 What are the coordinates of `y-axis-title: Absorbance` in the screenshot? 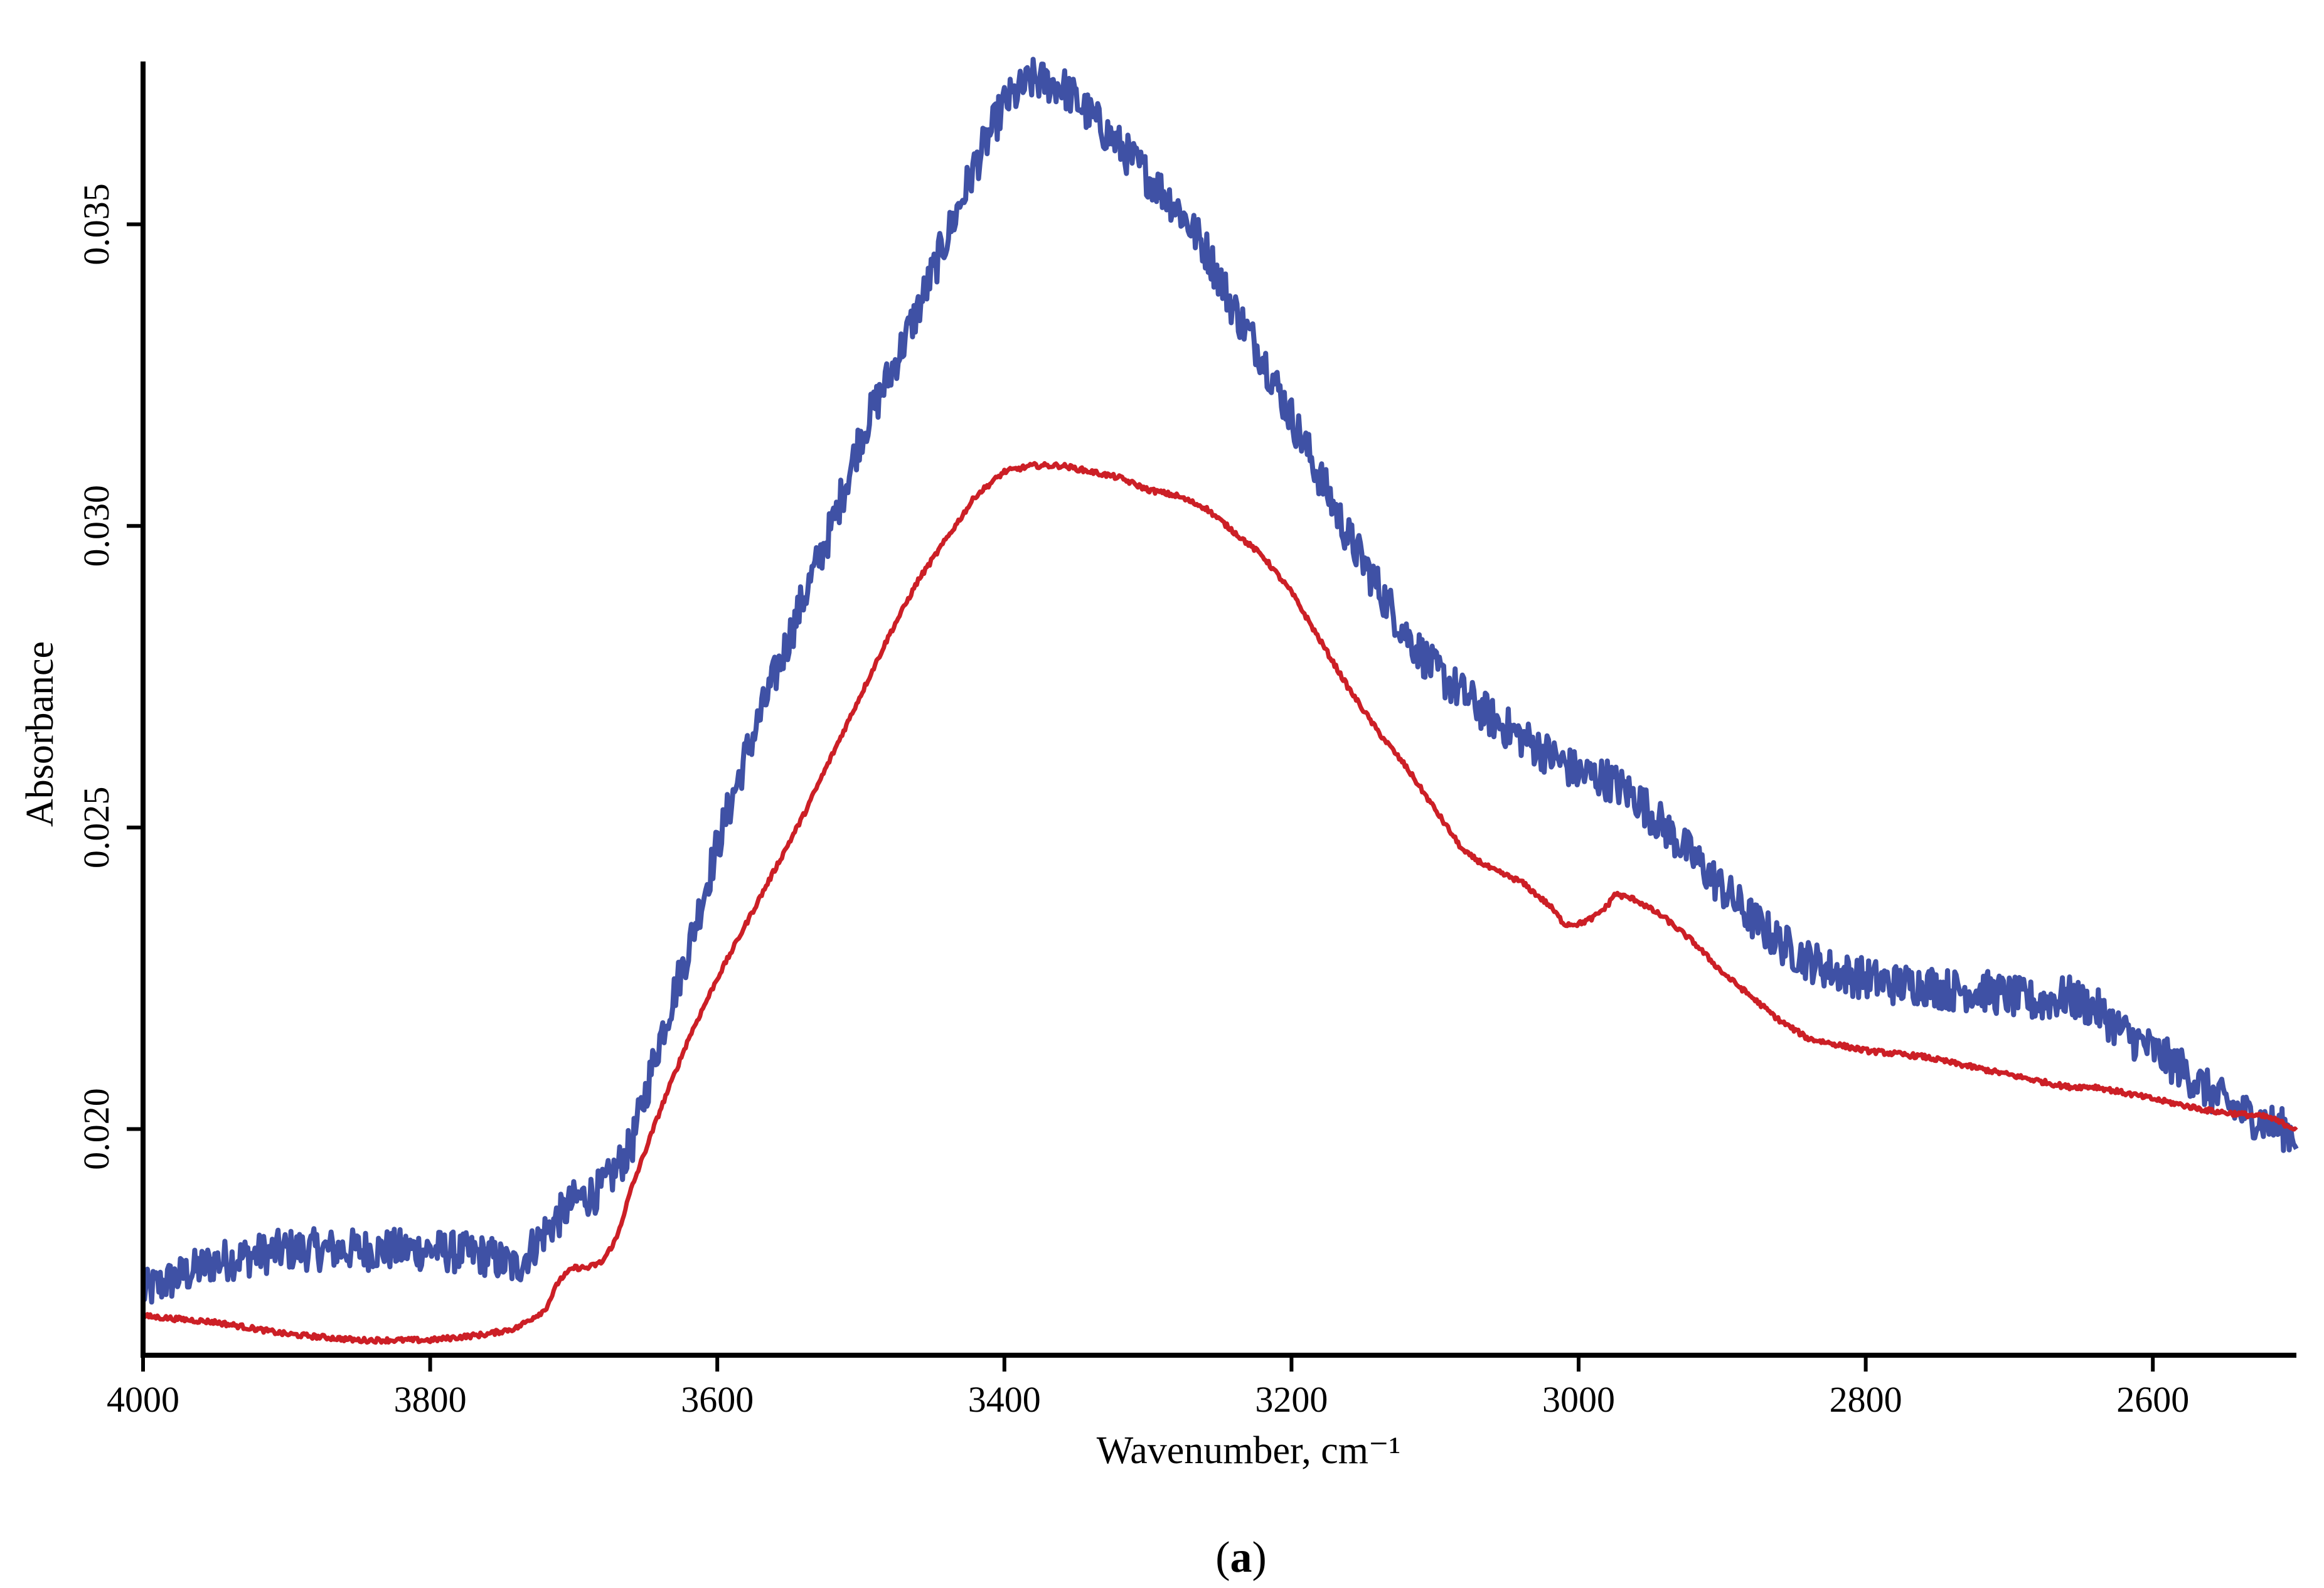 It's located at (40, 734).